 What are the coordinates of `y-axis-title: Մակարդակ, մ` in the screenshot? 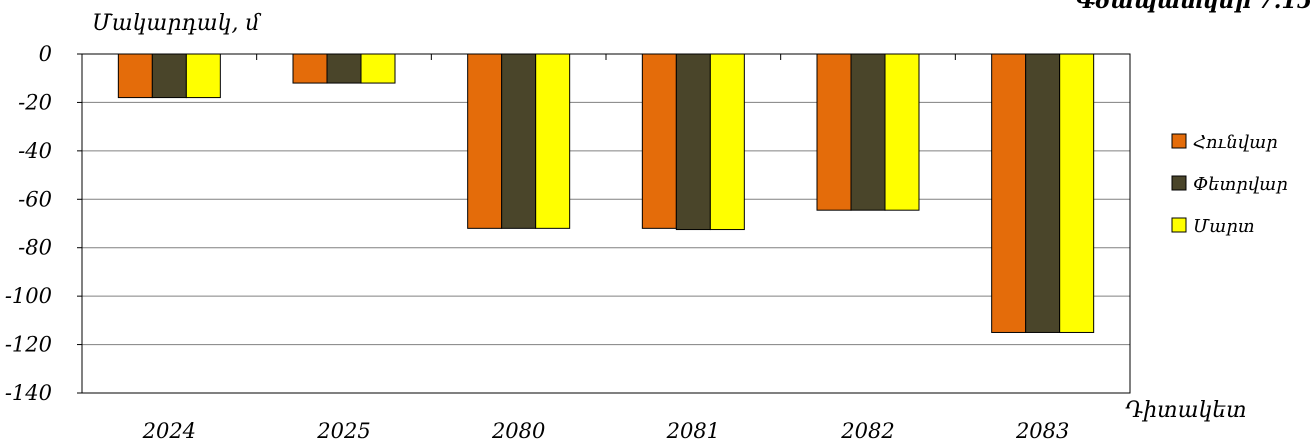 It's located at (176, 23).